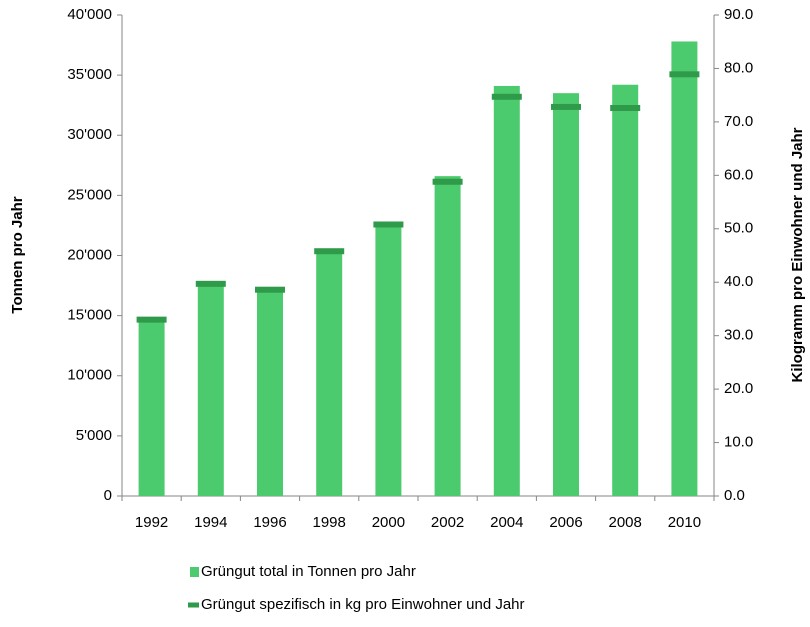  What do you see at coordinates (94, 435) in the screenshot?
I see `y-tick-label: 5'000` at bounding box center [94, 435].